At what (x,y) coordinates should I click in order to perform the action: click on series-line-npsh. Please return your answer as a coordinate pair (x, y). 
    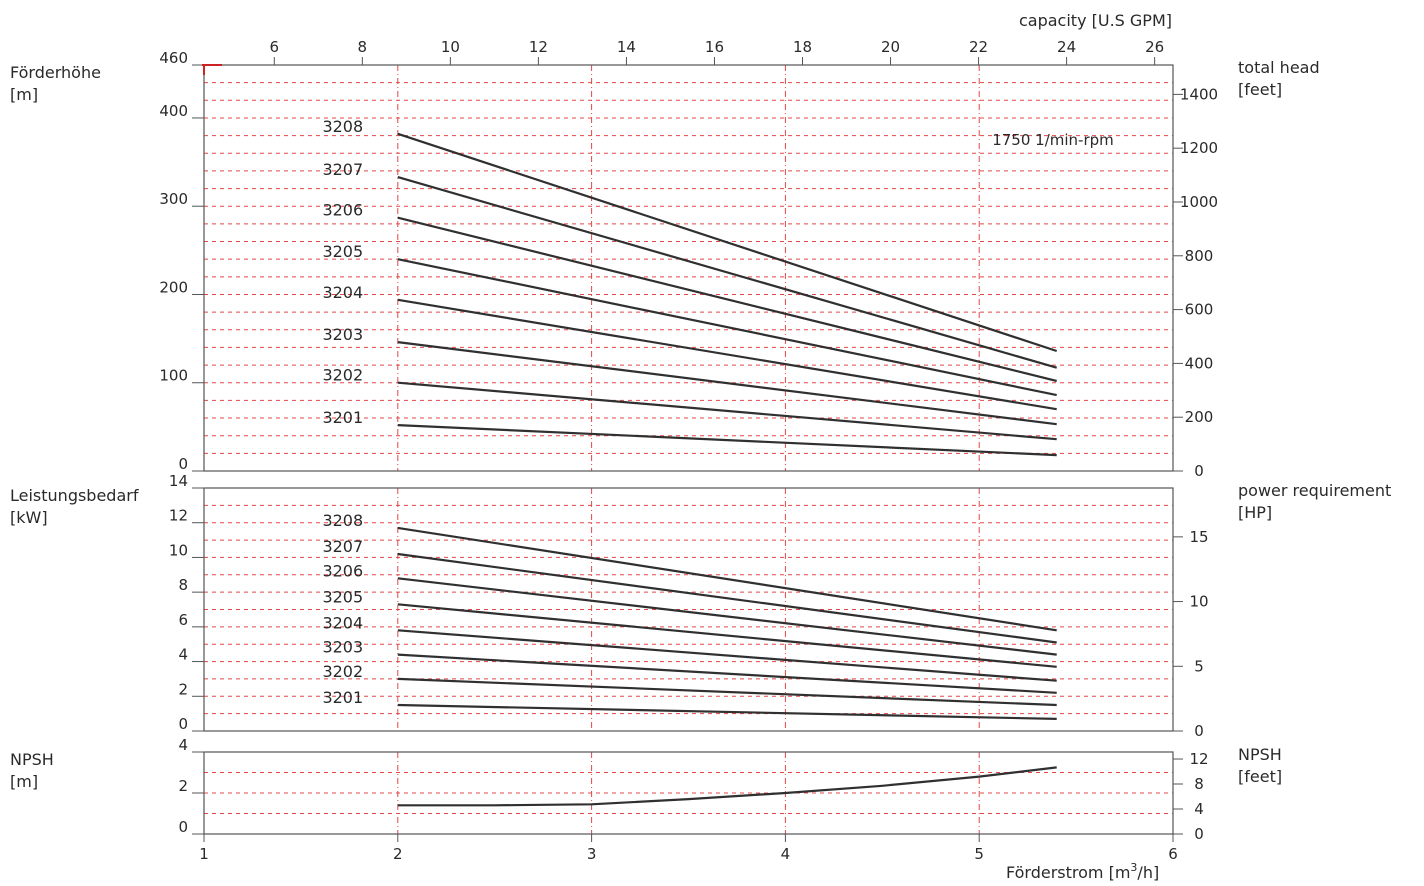
    Looking at the image, I should click on (727, 786).